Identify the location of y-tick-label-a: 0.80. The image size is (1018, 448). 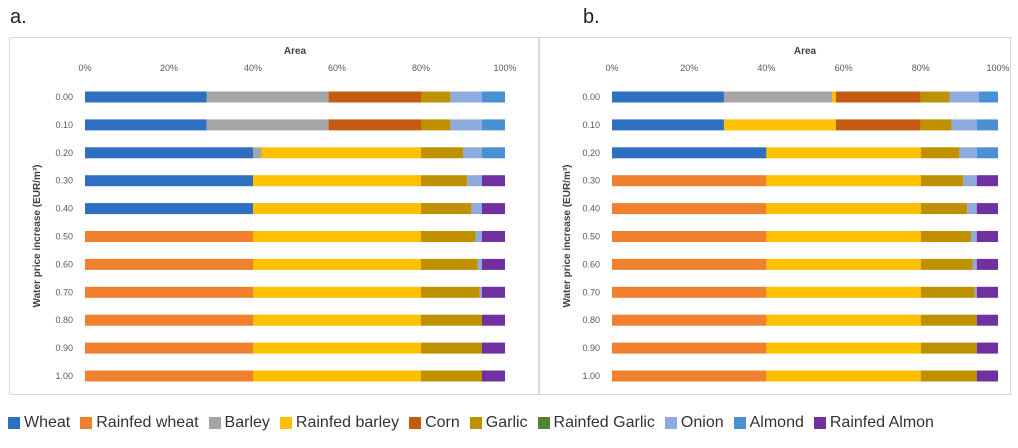
(64, 320).